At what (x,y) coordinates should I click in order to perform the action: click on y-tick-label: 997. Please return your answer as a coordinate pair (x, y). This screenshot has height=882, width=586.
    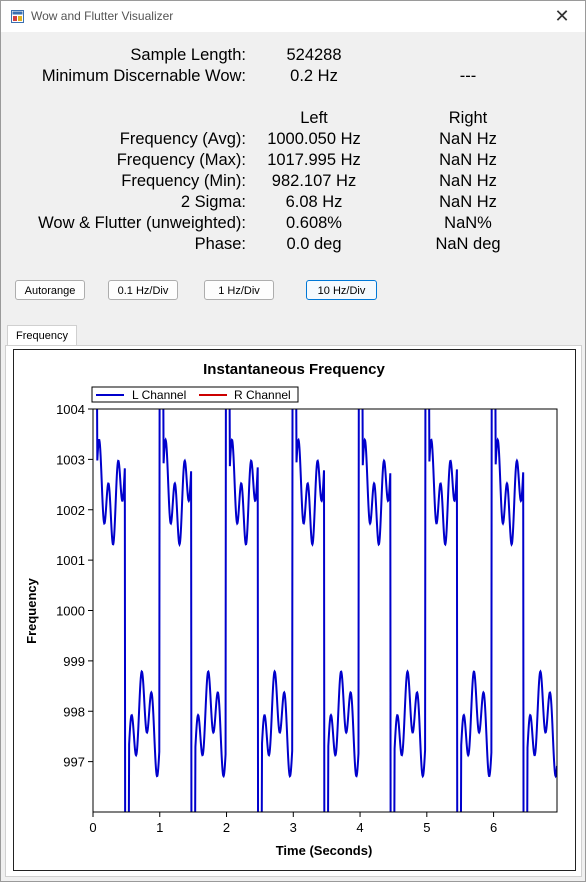
    Looking at the image, I should click on (74, 762).